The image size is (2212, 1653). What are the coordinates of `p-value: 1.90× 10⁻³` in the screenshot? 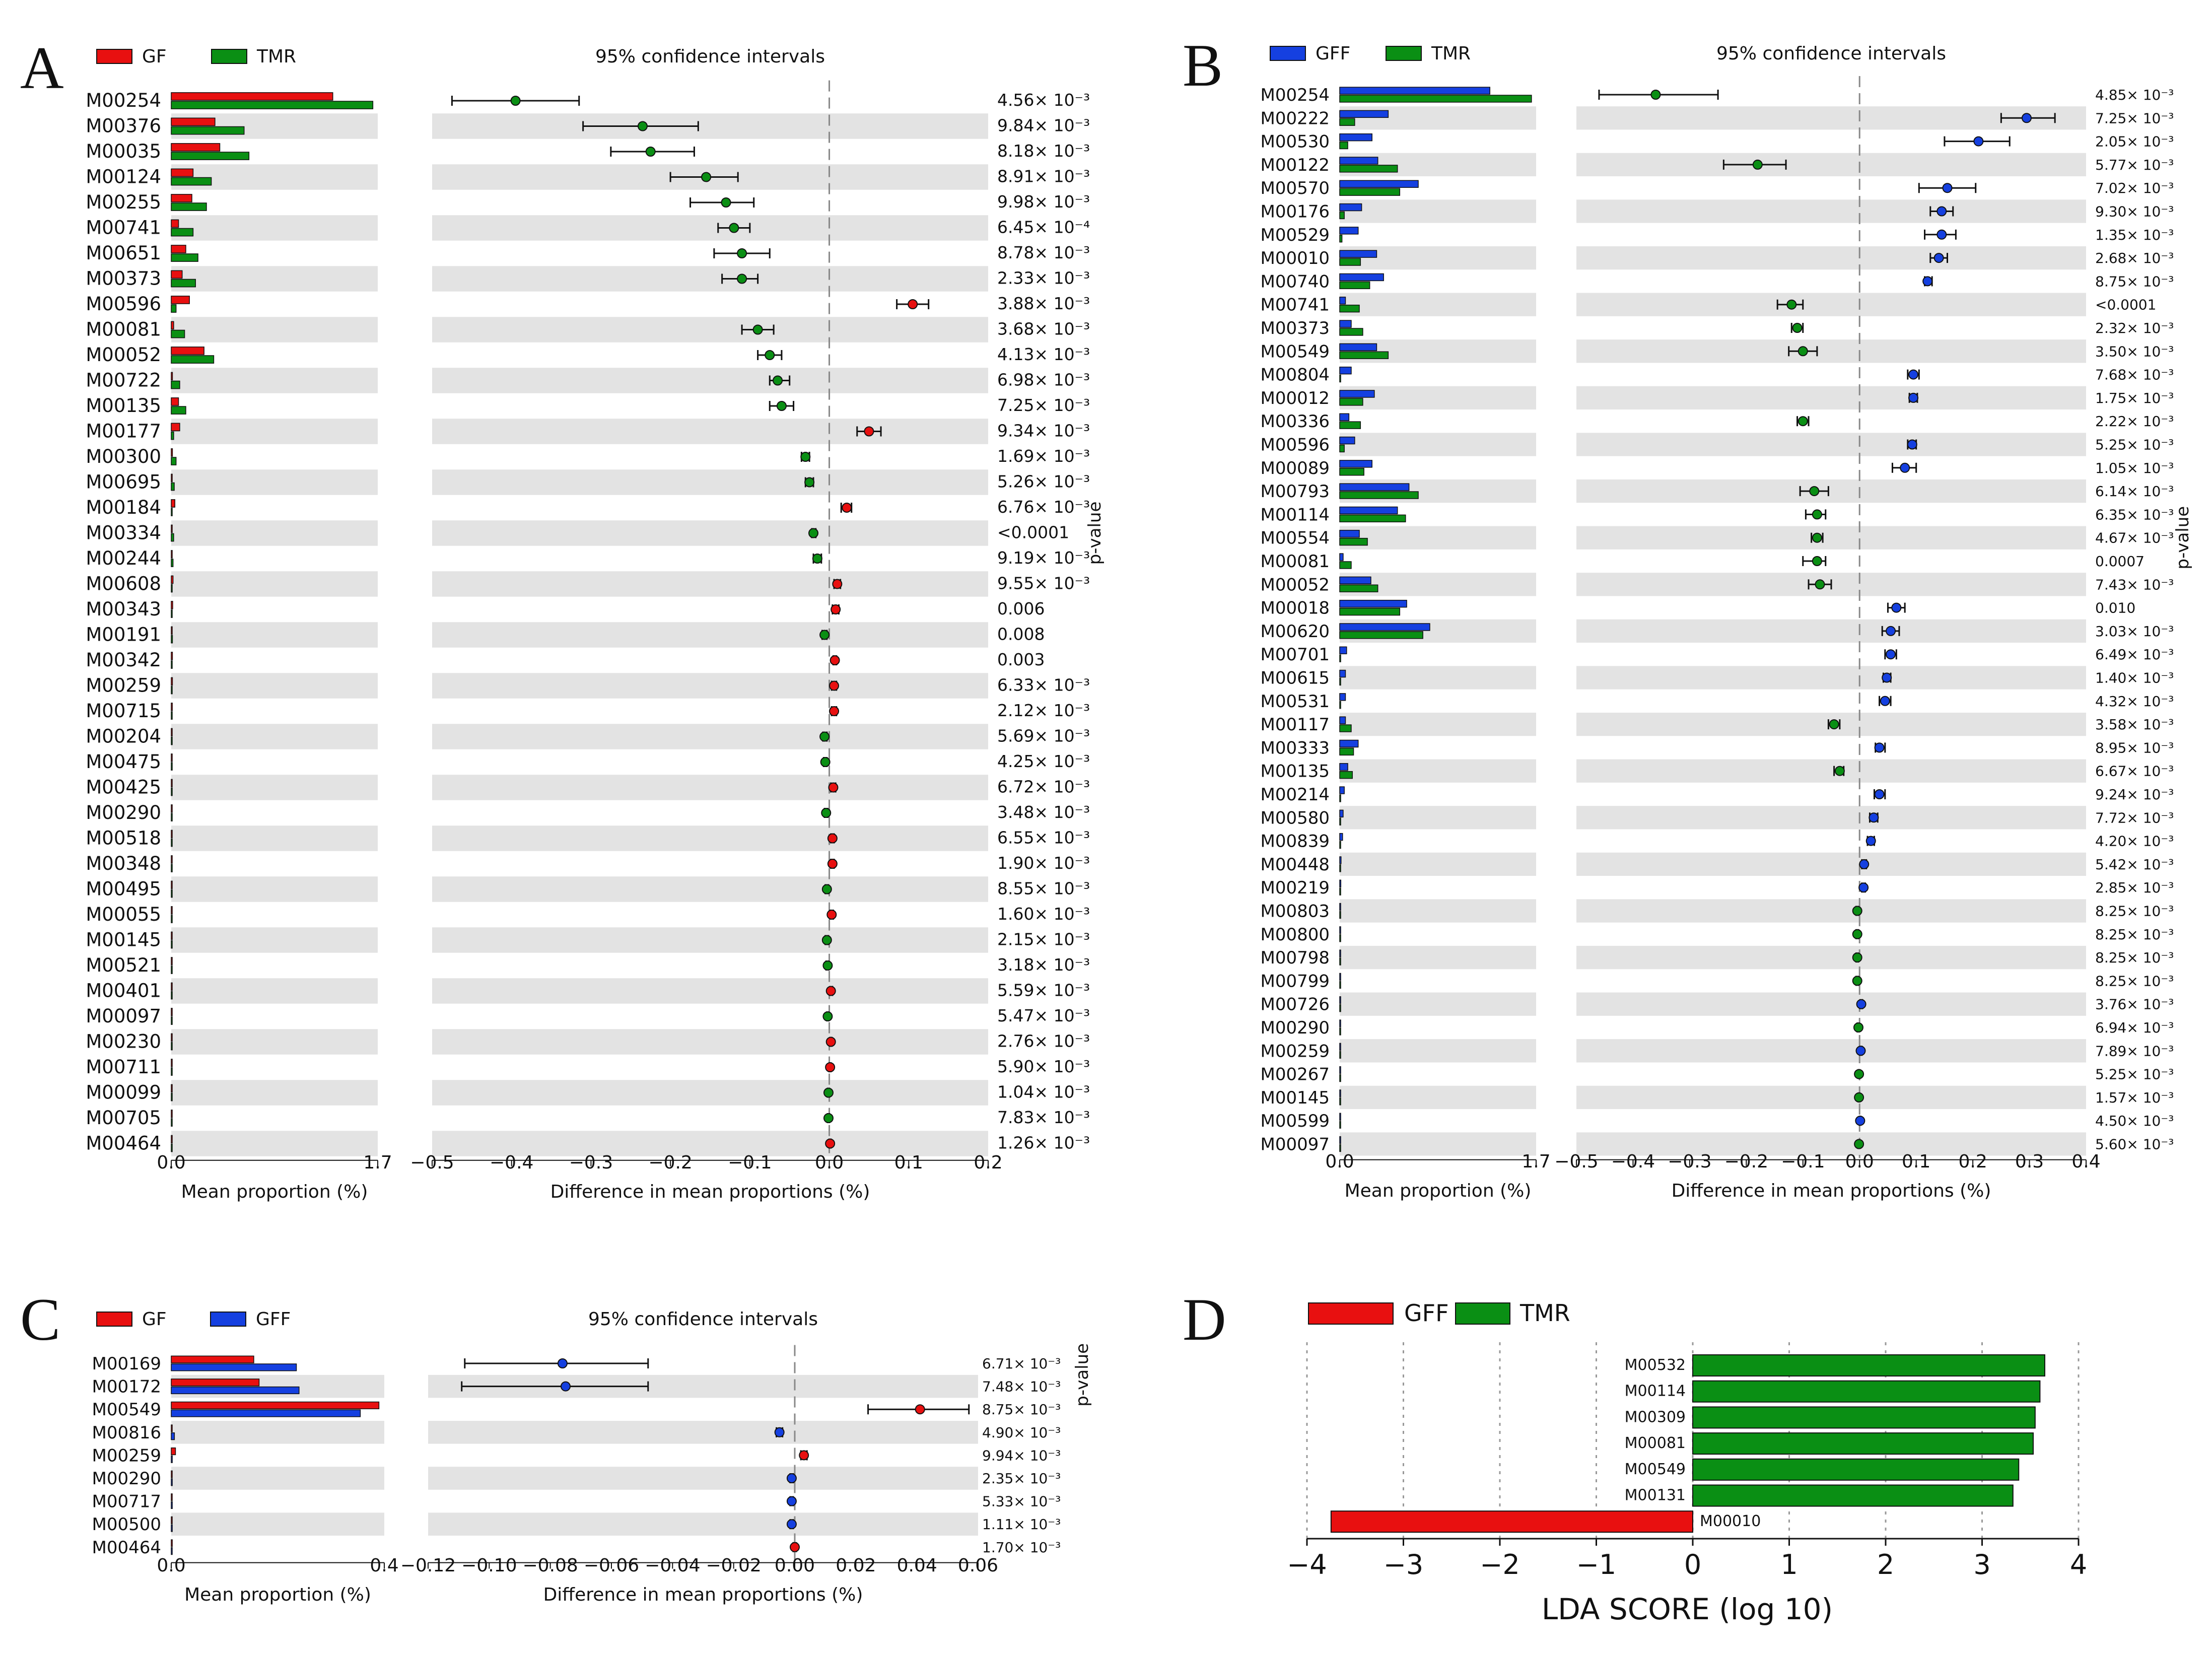 It's located at (1043, 863).